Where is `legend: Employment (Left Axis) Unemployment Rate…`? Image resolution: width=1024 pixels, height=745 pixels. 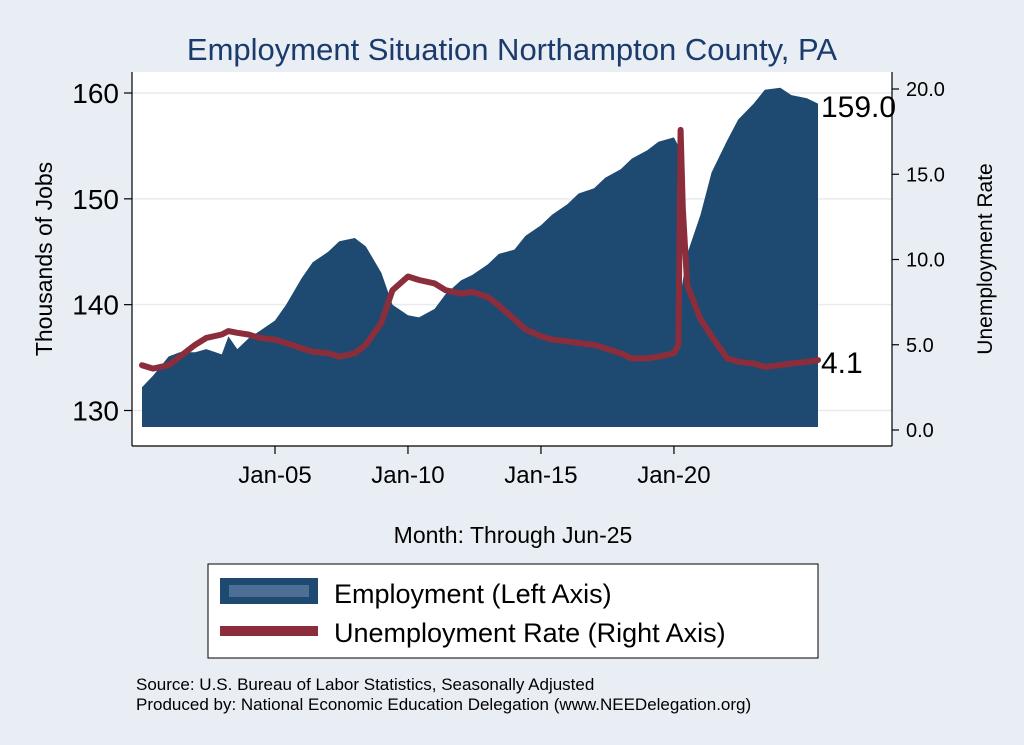 legend: Employment (Left Axis) Unemployment Rate… is located at coordinates (513, 611).